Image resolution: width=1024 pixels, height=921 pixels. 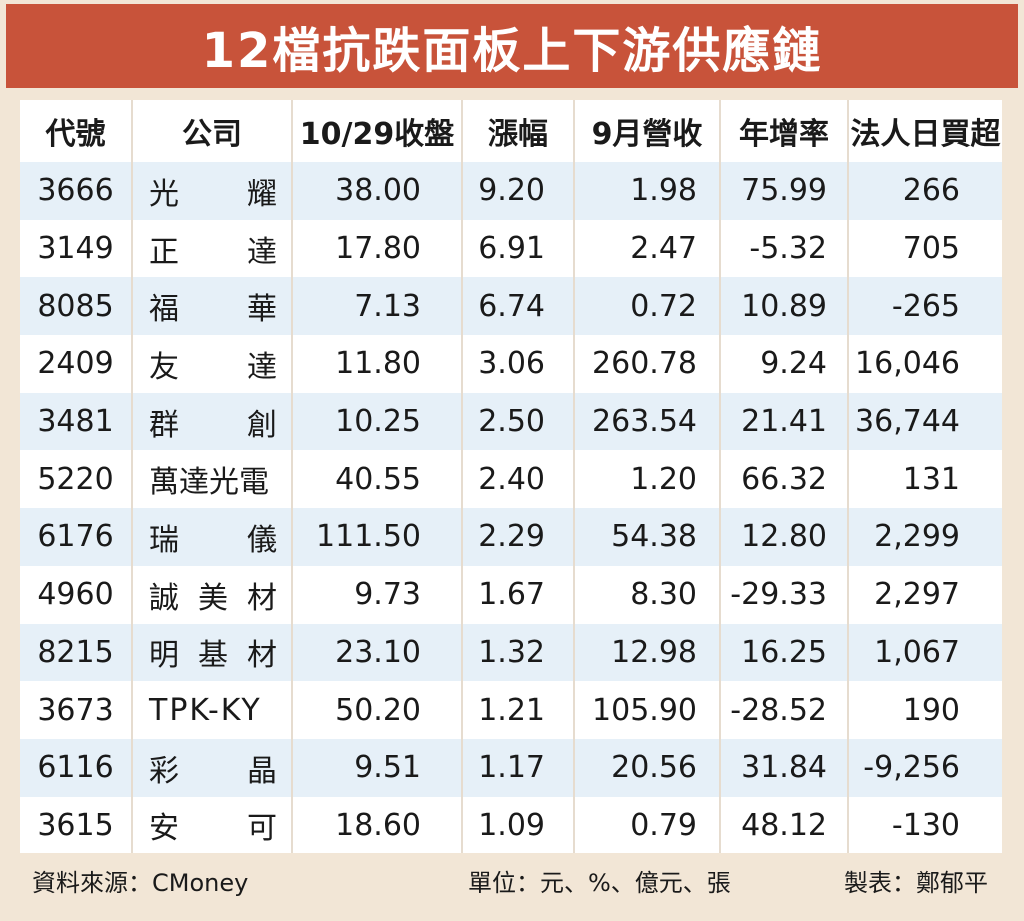 What do you see at coordinates (924, 767) in the screenshot?
I see `cell-institutional: -9,256` at bounding box center [924, 767].